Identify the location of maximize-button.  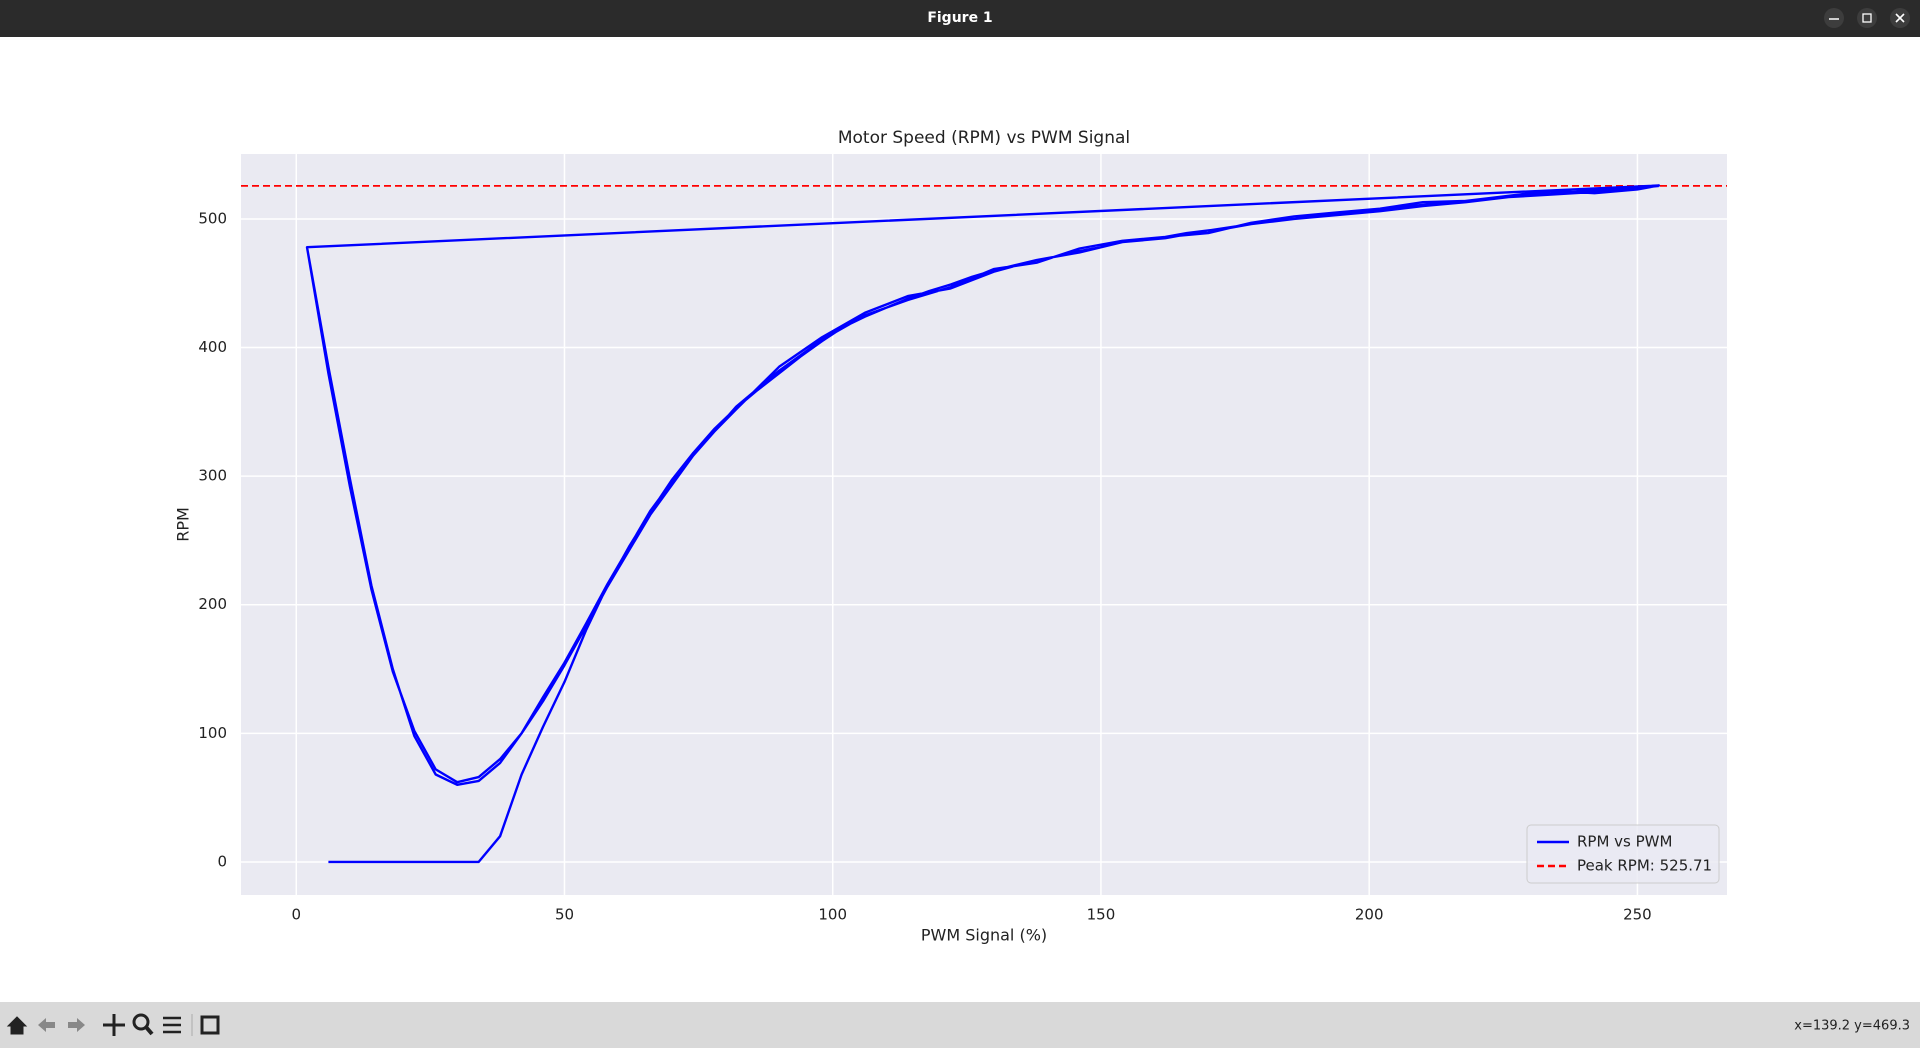
(1867, 18).